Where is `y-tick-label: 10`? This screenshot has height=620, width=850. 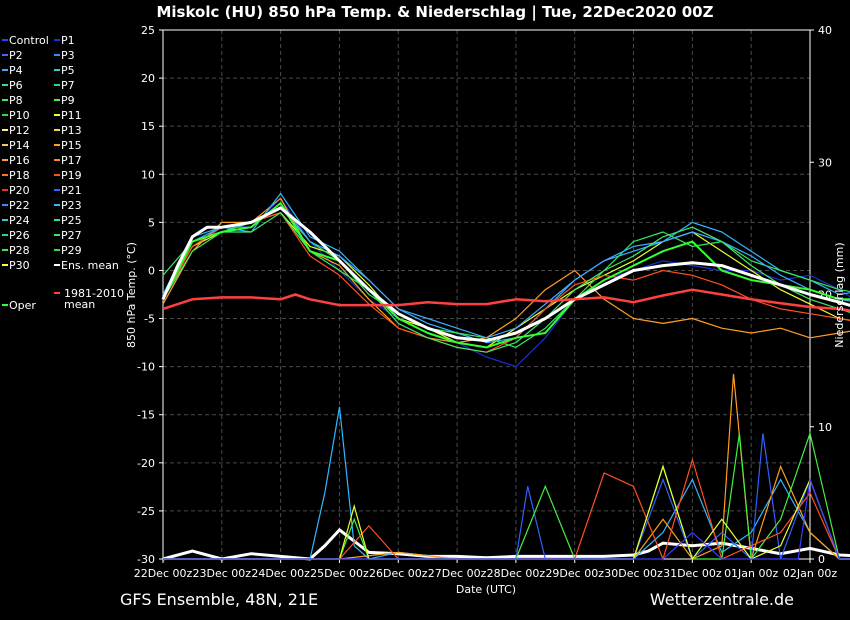 y-tick-label: 10 is located at coordinates (148, 174).